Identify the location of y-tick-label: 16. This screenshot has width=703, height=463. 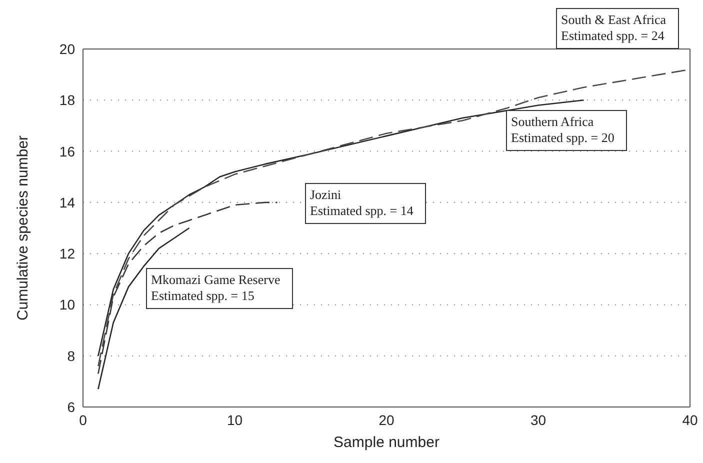
(67, 151).